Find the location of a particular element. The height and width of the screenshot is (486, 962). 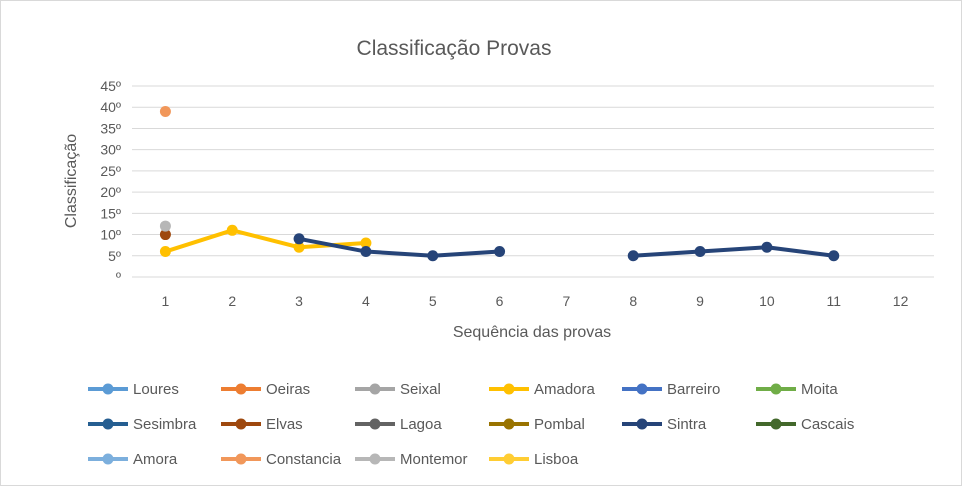

legend-item-montemor: Montemor is located at coordinates (411, 459).